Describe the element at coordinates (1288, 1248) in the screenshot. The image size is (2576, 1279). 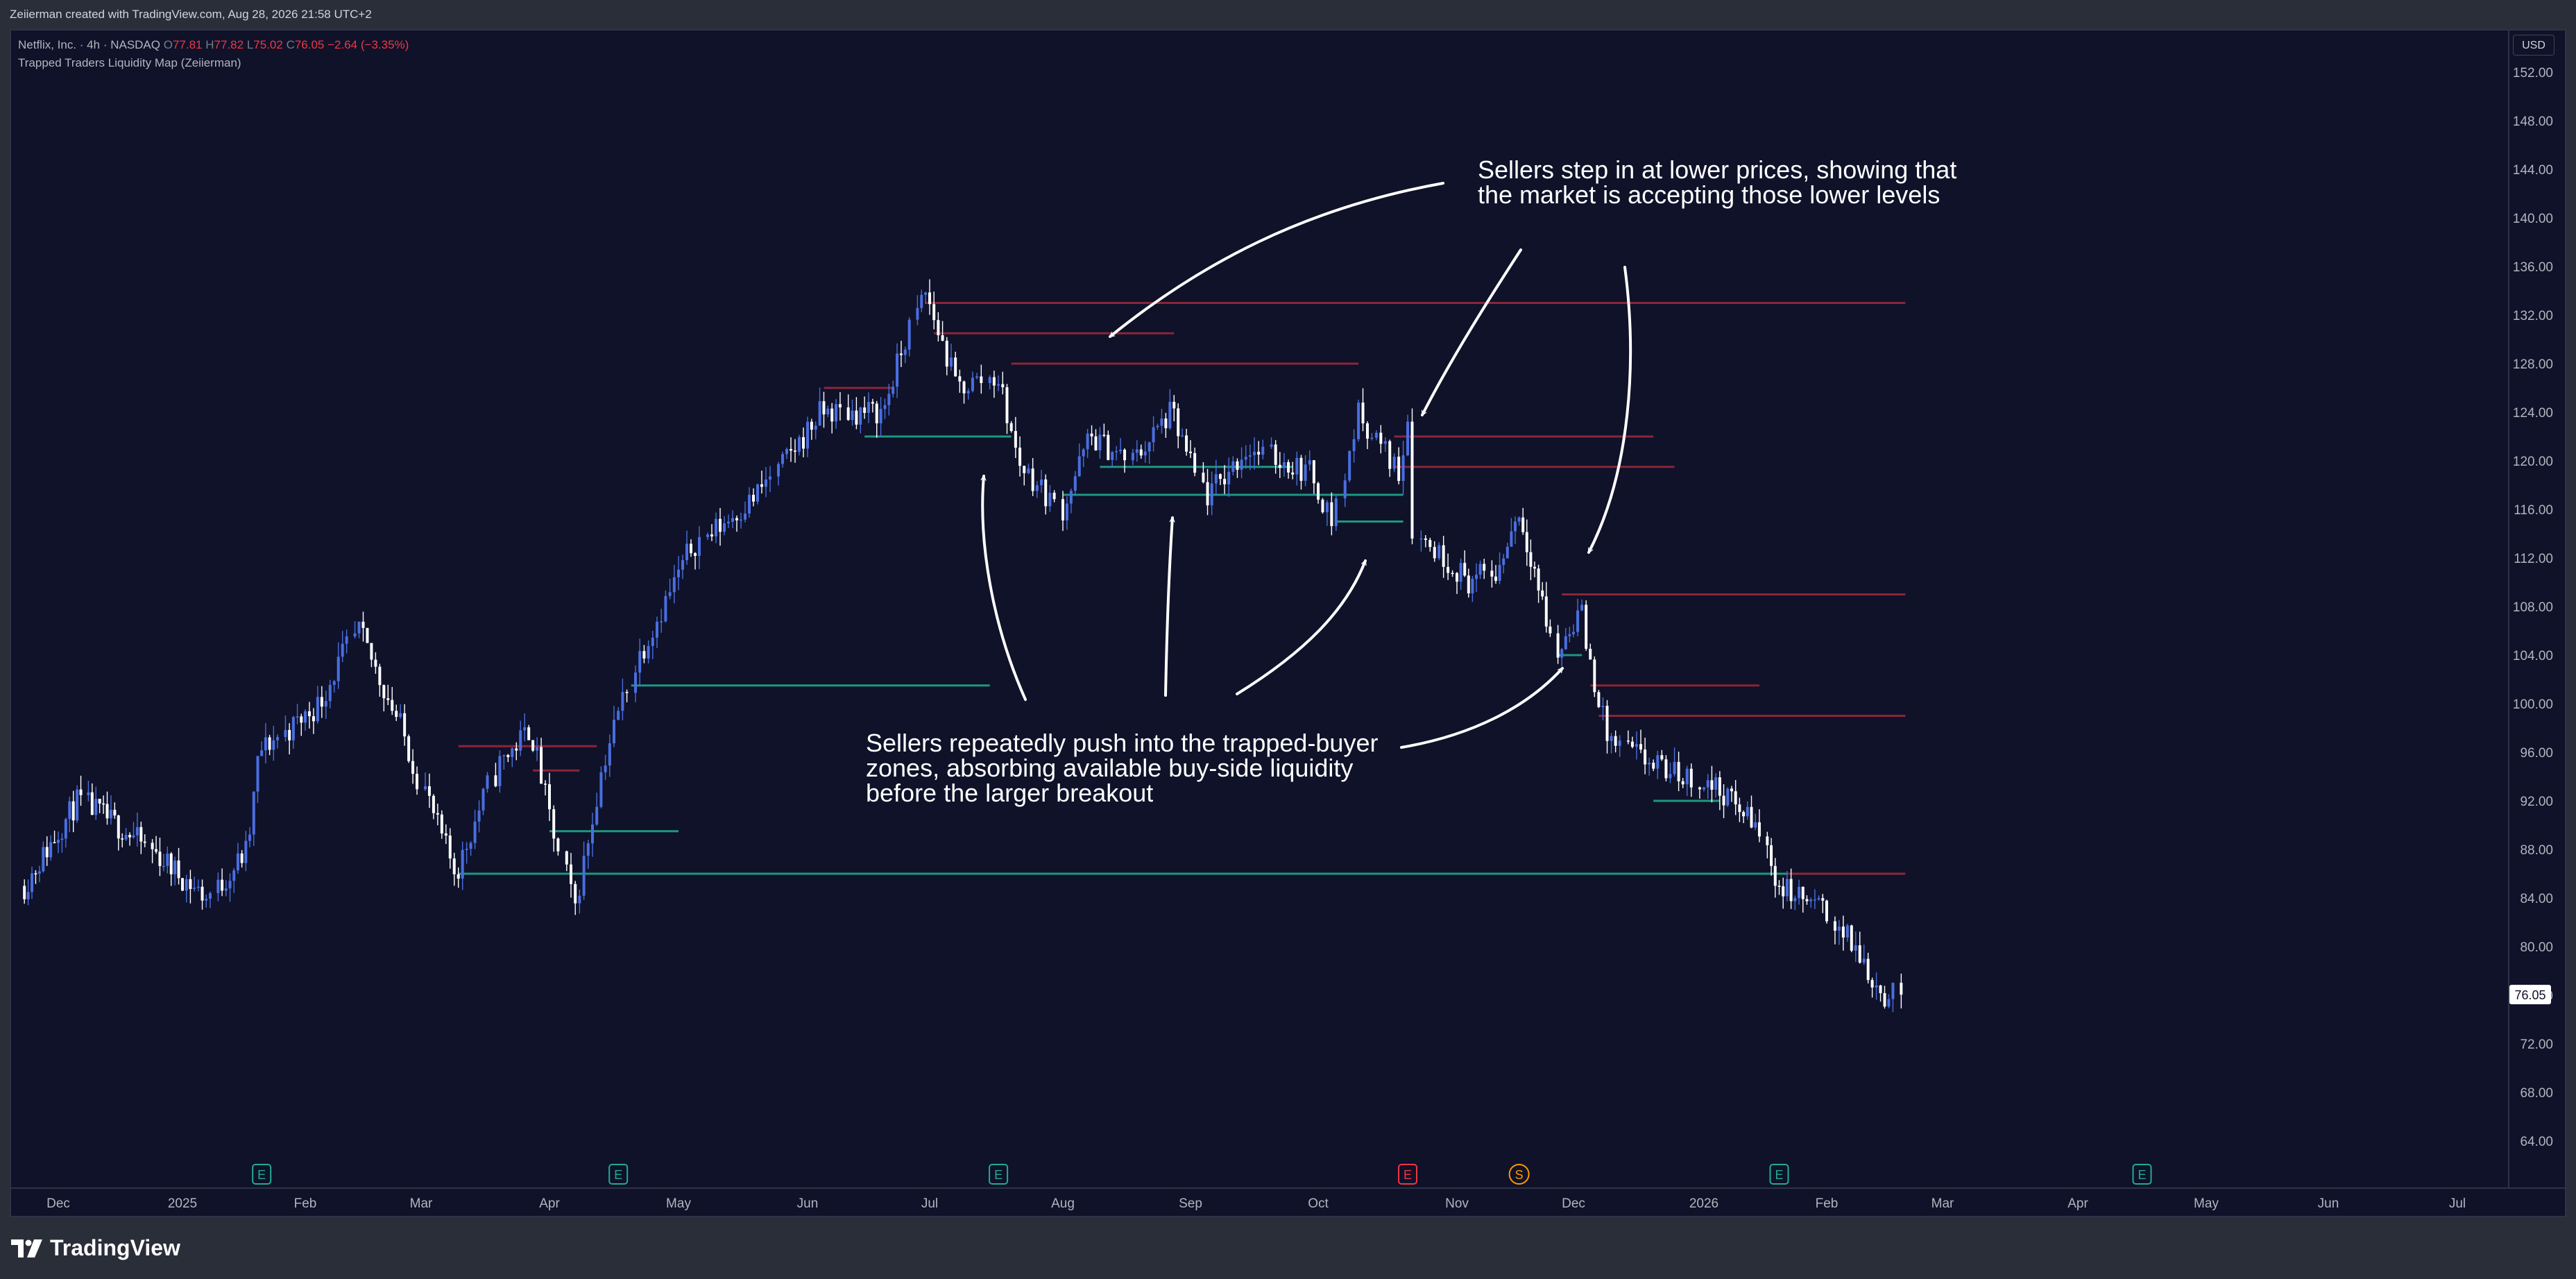
I see `footer-bar: TradingView` at that location.